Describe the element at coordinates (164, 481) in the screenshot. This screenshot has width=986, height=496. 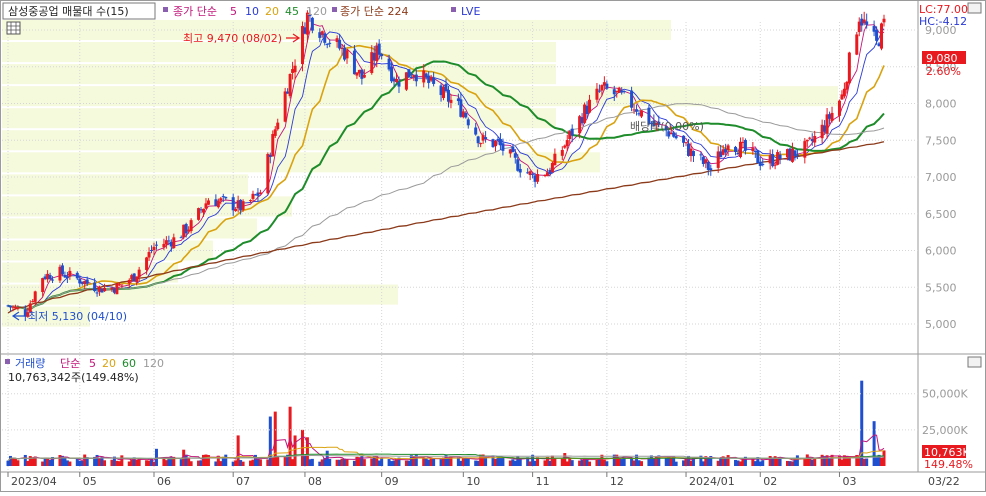
I see `date-tick-label: 06` at that location.